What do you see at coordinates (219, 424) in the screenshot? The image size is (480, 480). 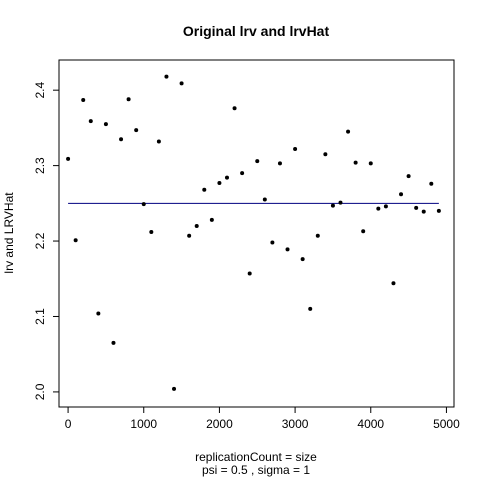 I see `x-tick-label: 2000` at bounding box center [219, 424].